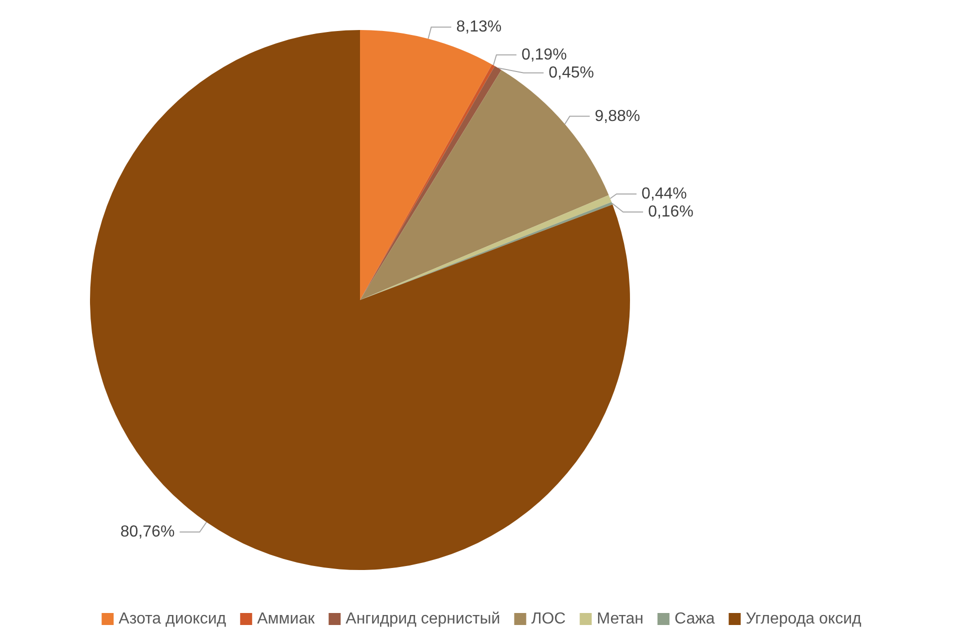  I want to click on data-label: 0,19%, so click(544, 55).